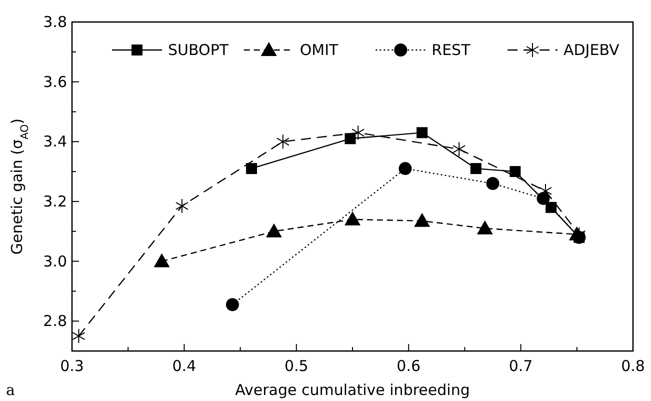 The width and height of the screenshot is (651, 401). I want to click on legend-label: SUBOPT, so click(199, 50).